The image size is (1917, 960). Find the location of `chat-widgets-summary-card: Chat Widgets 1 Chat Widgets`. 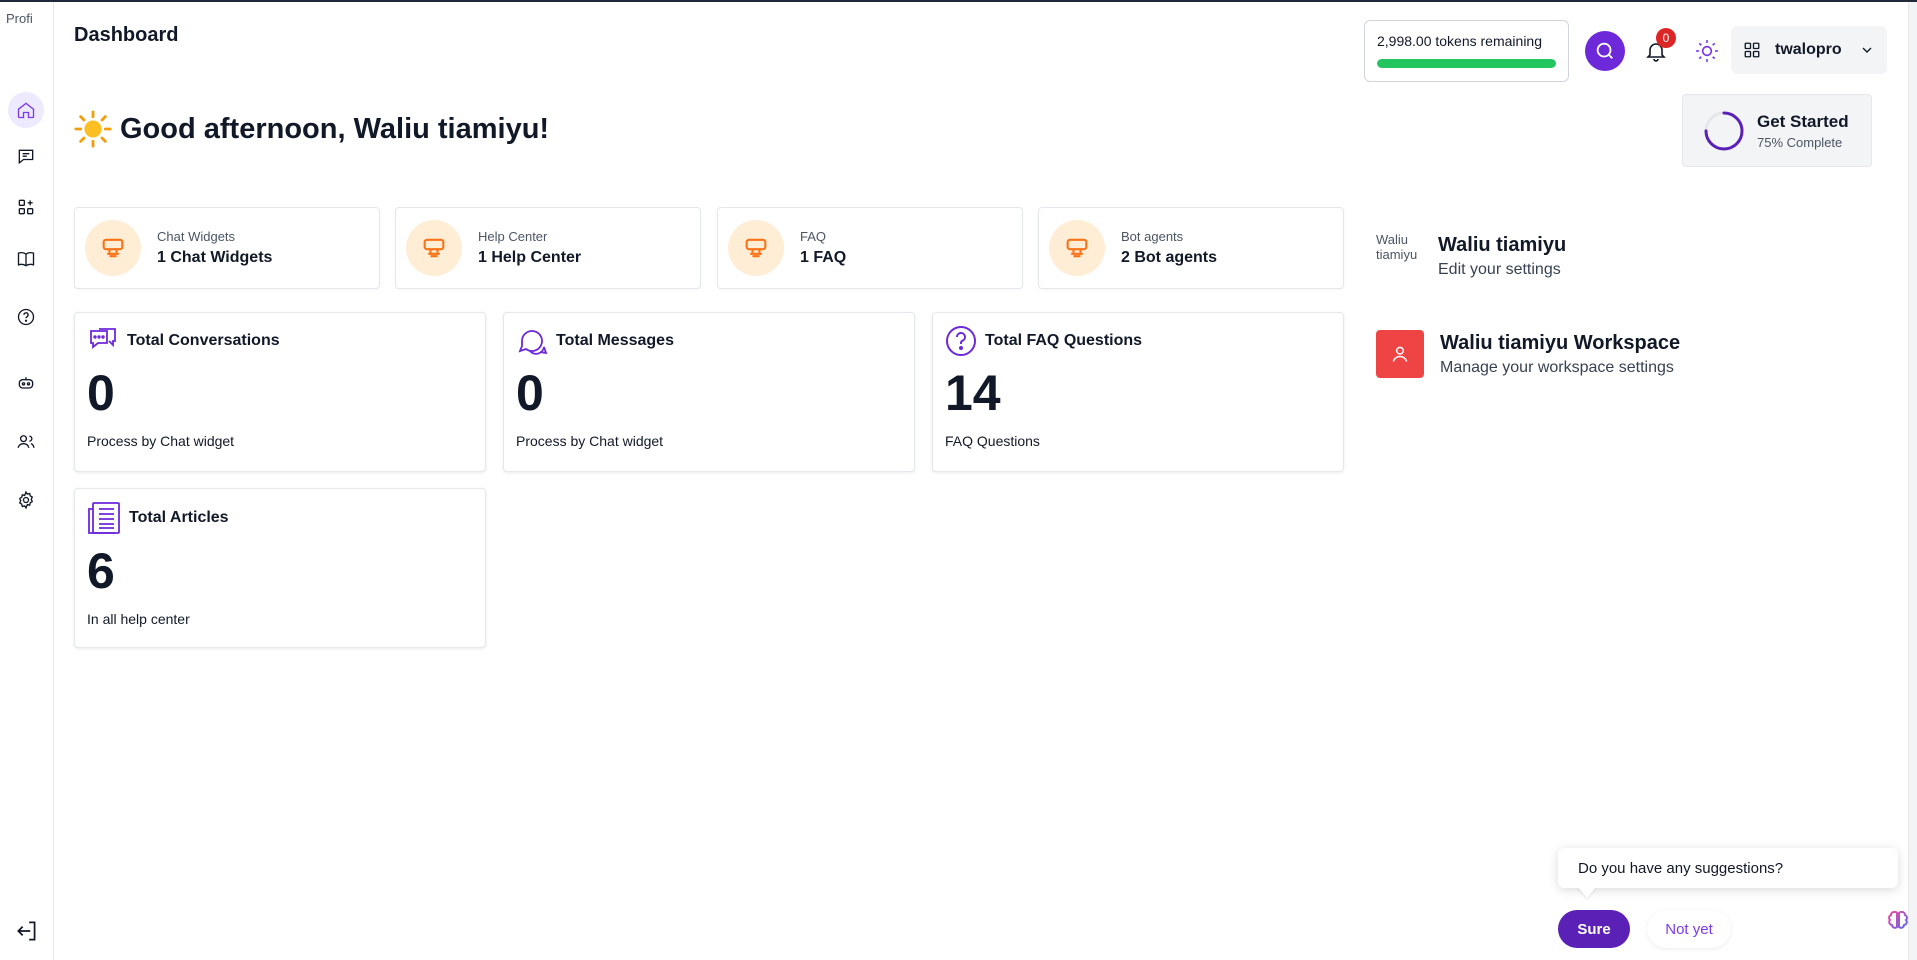

chat-widgets-summary-card: Chat Widgets 1 Chat Widgets is located at coordinates (227, 248).